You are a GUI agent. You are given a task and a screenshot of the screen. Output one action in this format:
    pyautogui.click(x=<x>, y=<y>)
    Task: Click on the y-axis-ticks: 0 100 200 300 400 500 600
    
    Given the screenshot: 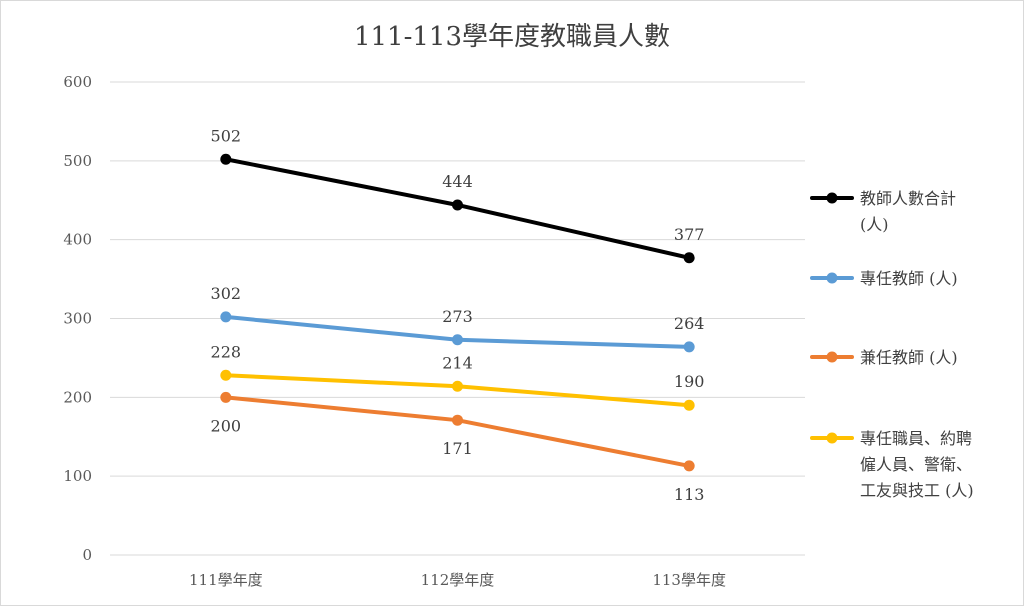 What is the action you would take?
    pyautogui.click(x=77, y=318)
    